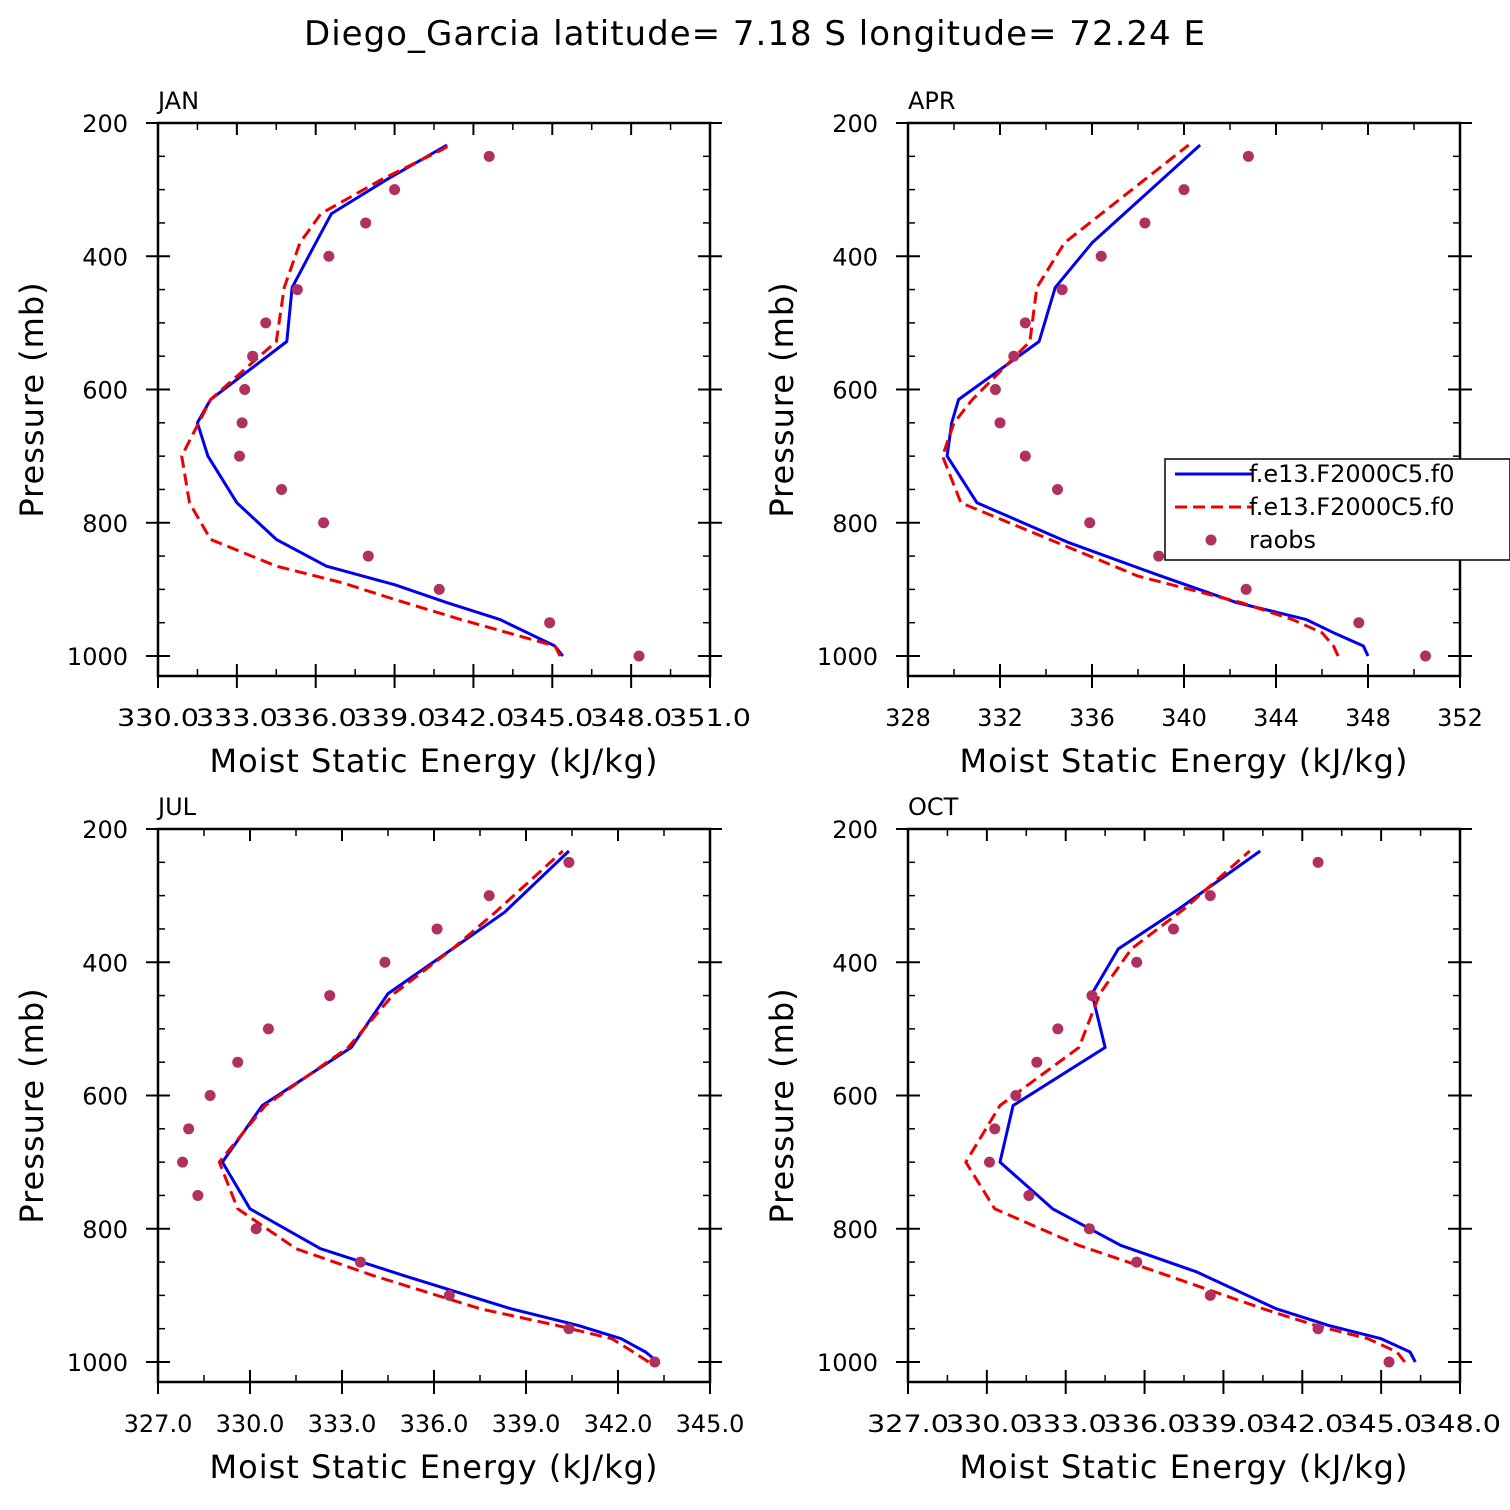  What do you see at coordinates (1276, 718) in the screenshot?
I see `x-tick-label: 344` at bounding box center [1276, 718].